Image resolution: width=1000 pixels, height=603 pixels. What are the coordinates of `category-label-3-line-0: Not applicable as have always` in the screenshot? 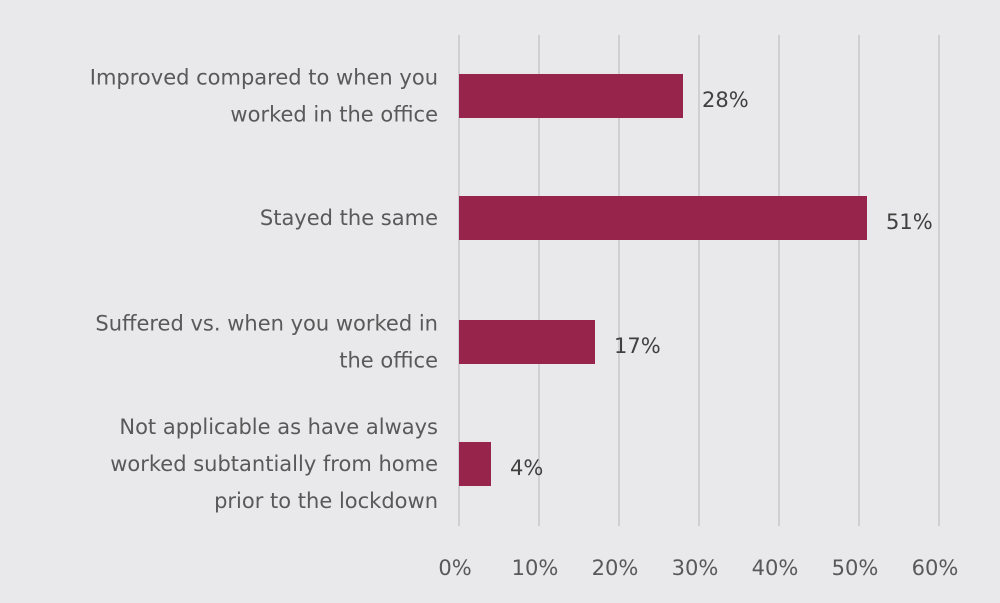 It's located at (278, 427).